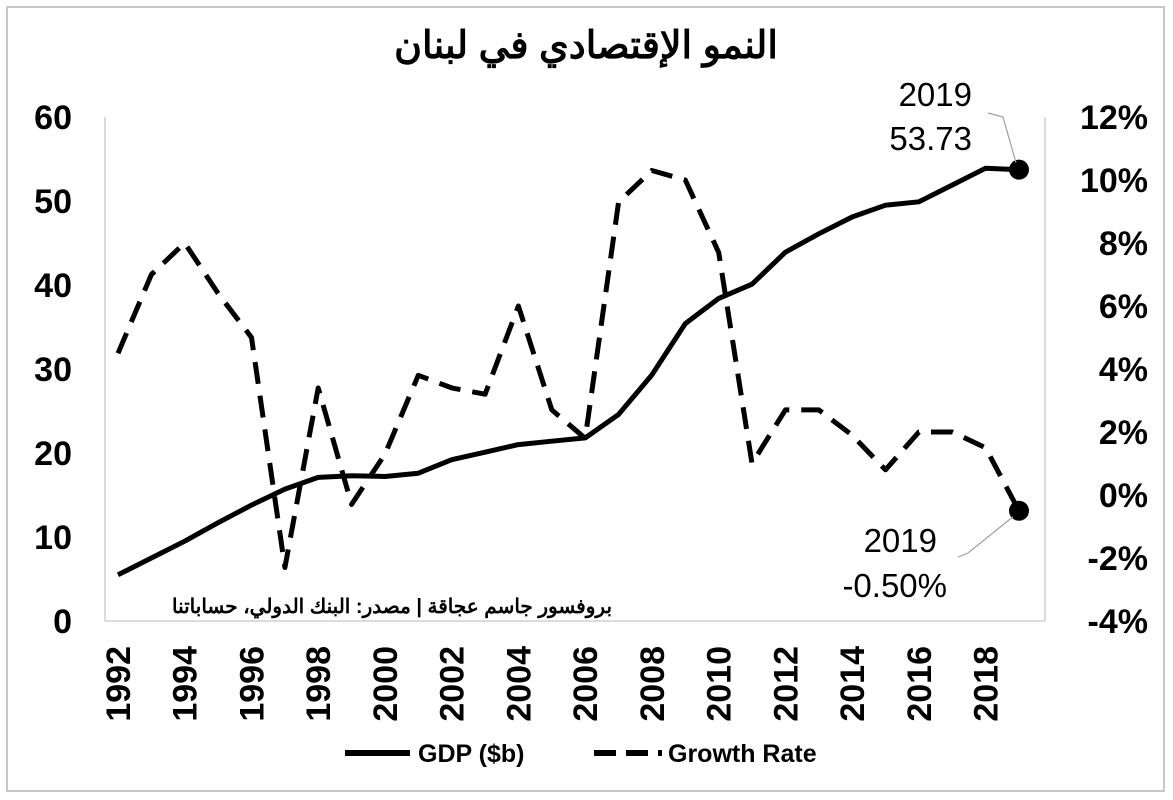 Image resolution: width=1173 pixels, height=800 pixels. I want to click on legend-growth-label: Growth Rate, so click(742, 754).